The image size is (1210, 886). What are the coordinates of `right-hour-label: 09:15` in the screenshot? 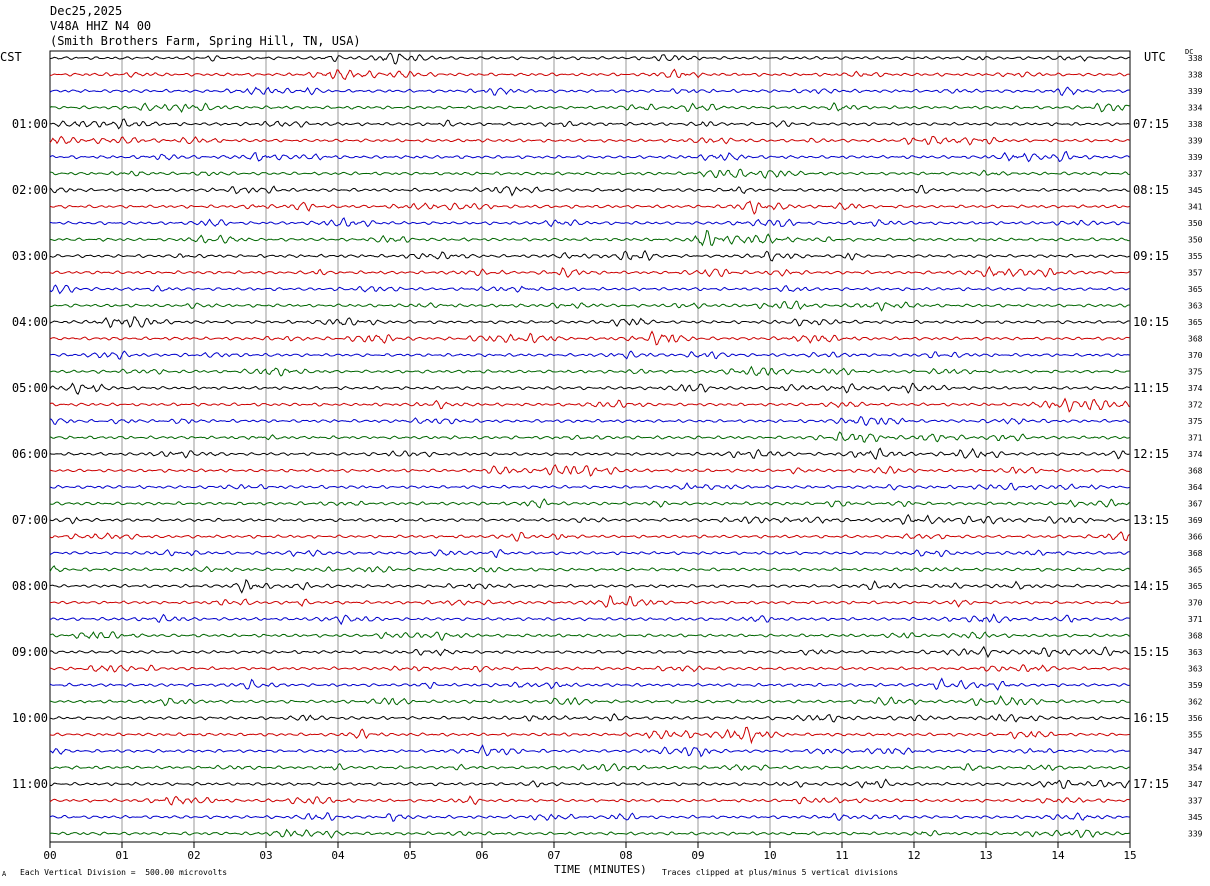 It's located at (1151, 256).